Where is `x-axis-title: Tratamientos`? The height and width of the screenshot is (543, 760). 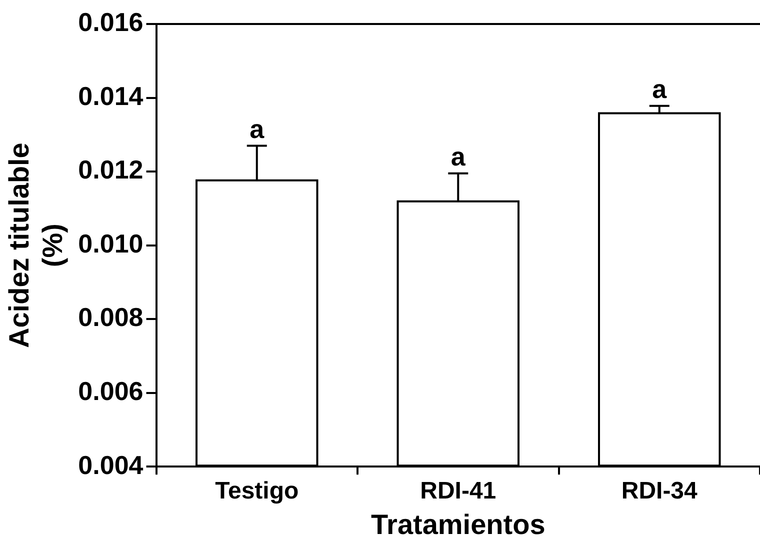
x-axis-title: Tratamientos is located at coordinates (458, 524).